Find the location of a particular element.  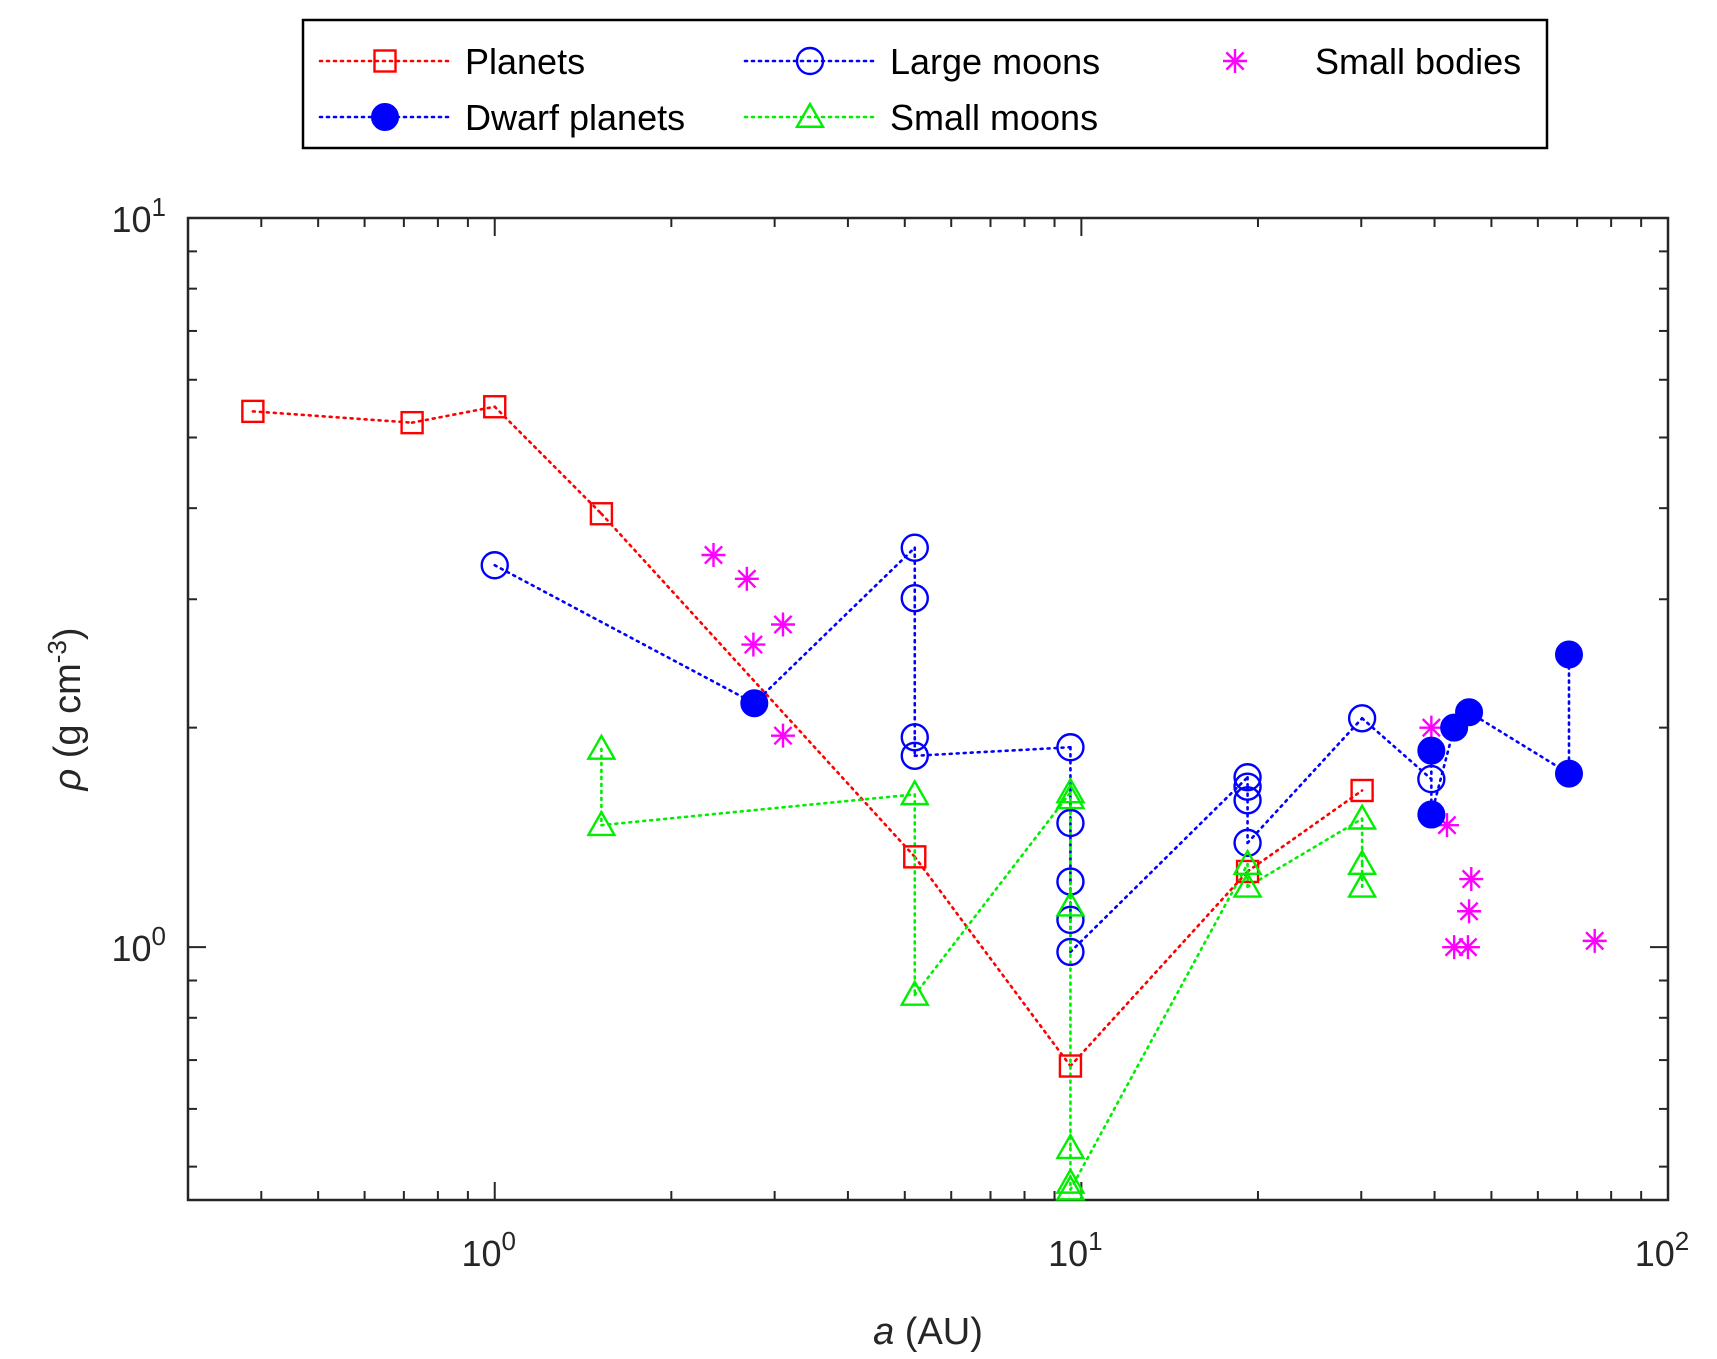

legend-entry-large-moons: Large moons is located at coordinates (921, 61).